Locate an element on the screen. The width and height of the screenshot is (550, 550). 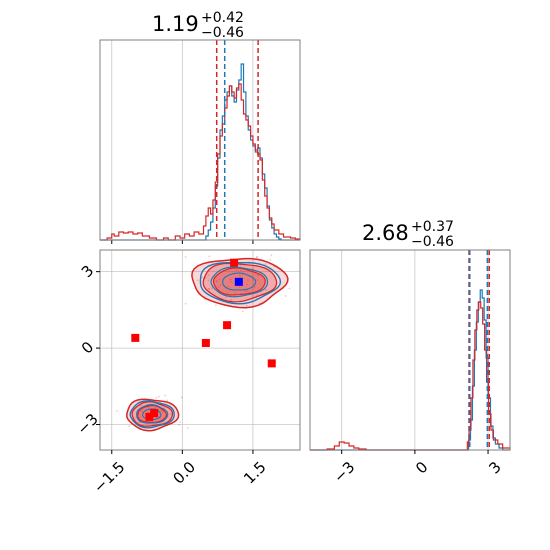
title-1-value: 1.19 is located at coordinates (175, 24).